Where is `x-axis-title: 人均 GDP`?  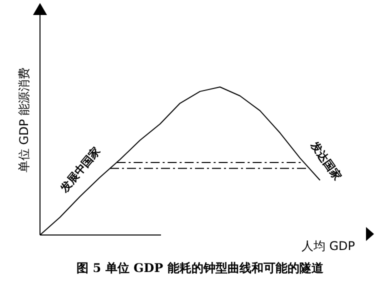 x-axis-title: 人均 GDP is located at coordinates (328, 246).